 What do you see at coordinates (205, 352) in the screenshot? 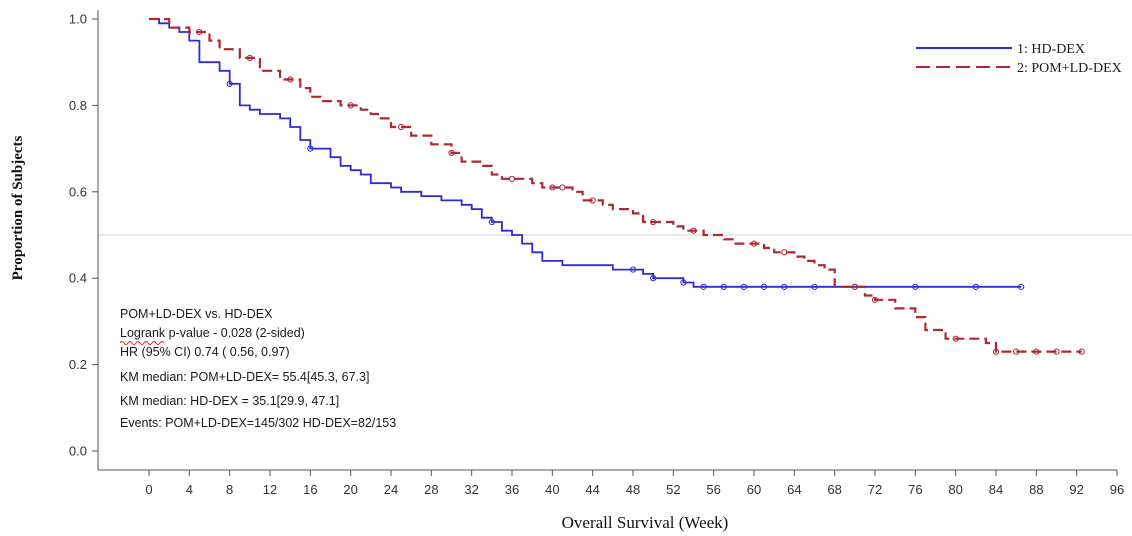
I see `annotation-hazard-ratio: HR (95% CI) 0.74 ( 0.56, 0.97)` at bounding box center [205, 352].